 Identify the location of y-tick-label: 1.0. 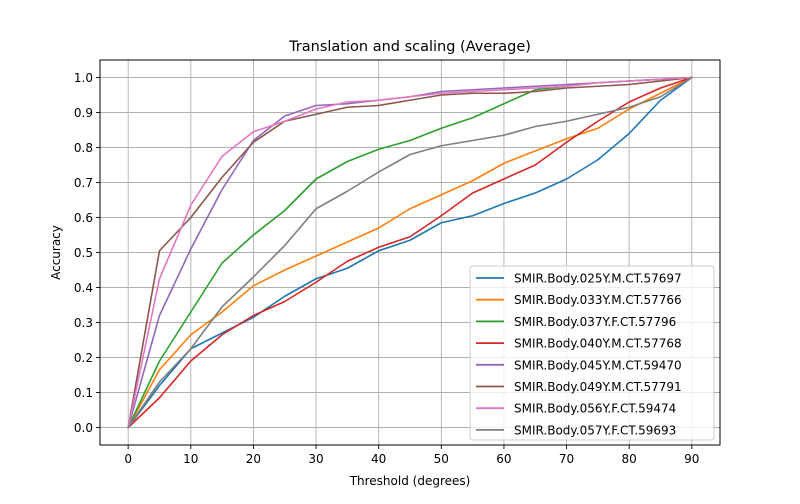
(83, 78).